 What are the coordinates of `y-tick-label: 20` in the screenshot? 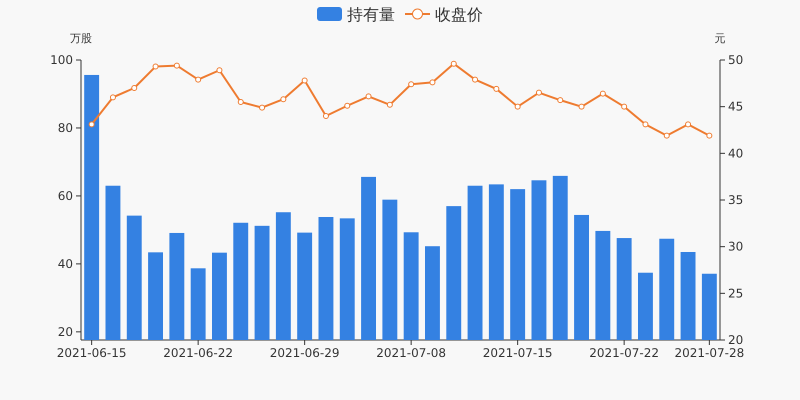 It's located at (65, 331).